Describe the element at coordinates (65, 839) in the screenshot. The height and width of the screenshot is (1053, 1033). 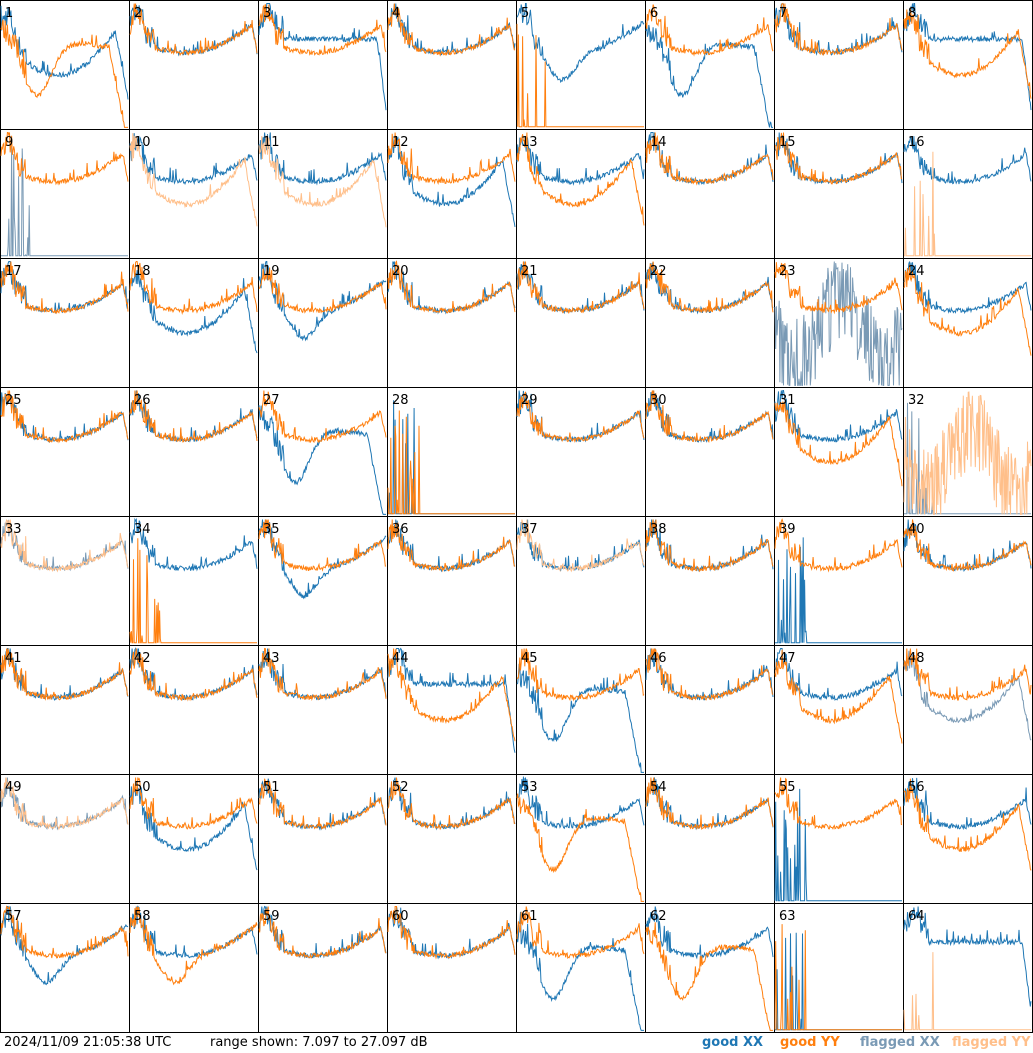
I see `panel-49: 49` at that location.